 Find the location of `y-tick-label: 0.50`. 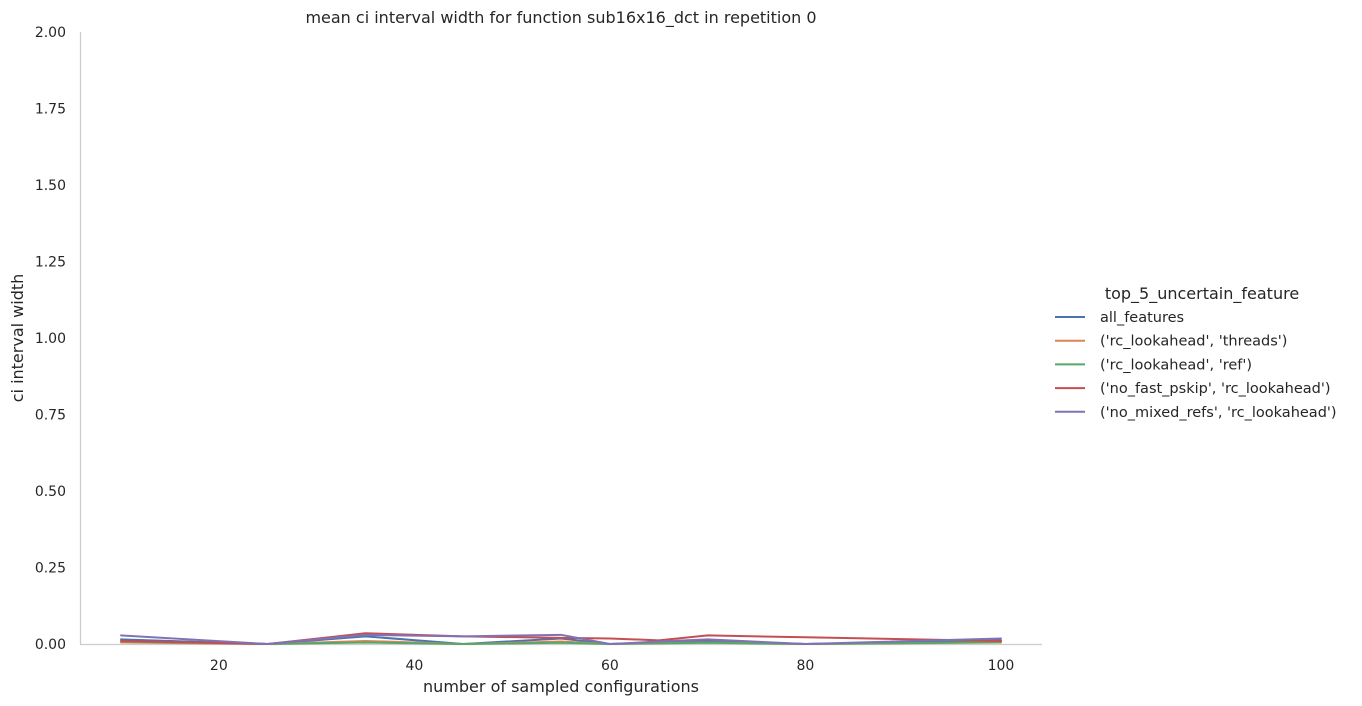

y-tick-label: 0.50 is located at coordinates (50, 492).